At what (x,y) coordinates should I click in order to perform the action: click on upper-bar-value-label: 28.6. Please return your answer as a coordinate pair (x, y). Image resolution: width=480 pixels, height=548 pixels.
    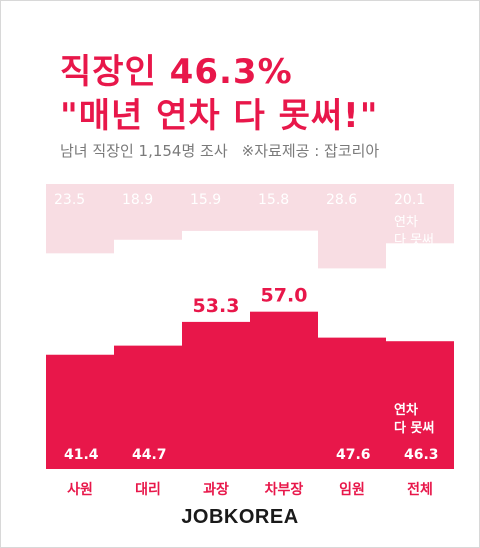
    Looking at the image, I should click on (341, 200).